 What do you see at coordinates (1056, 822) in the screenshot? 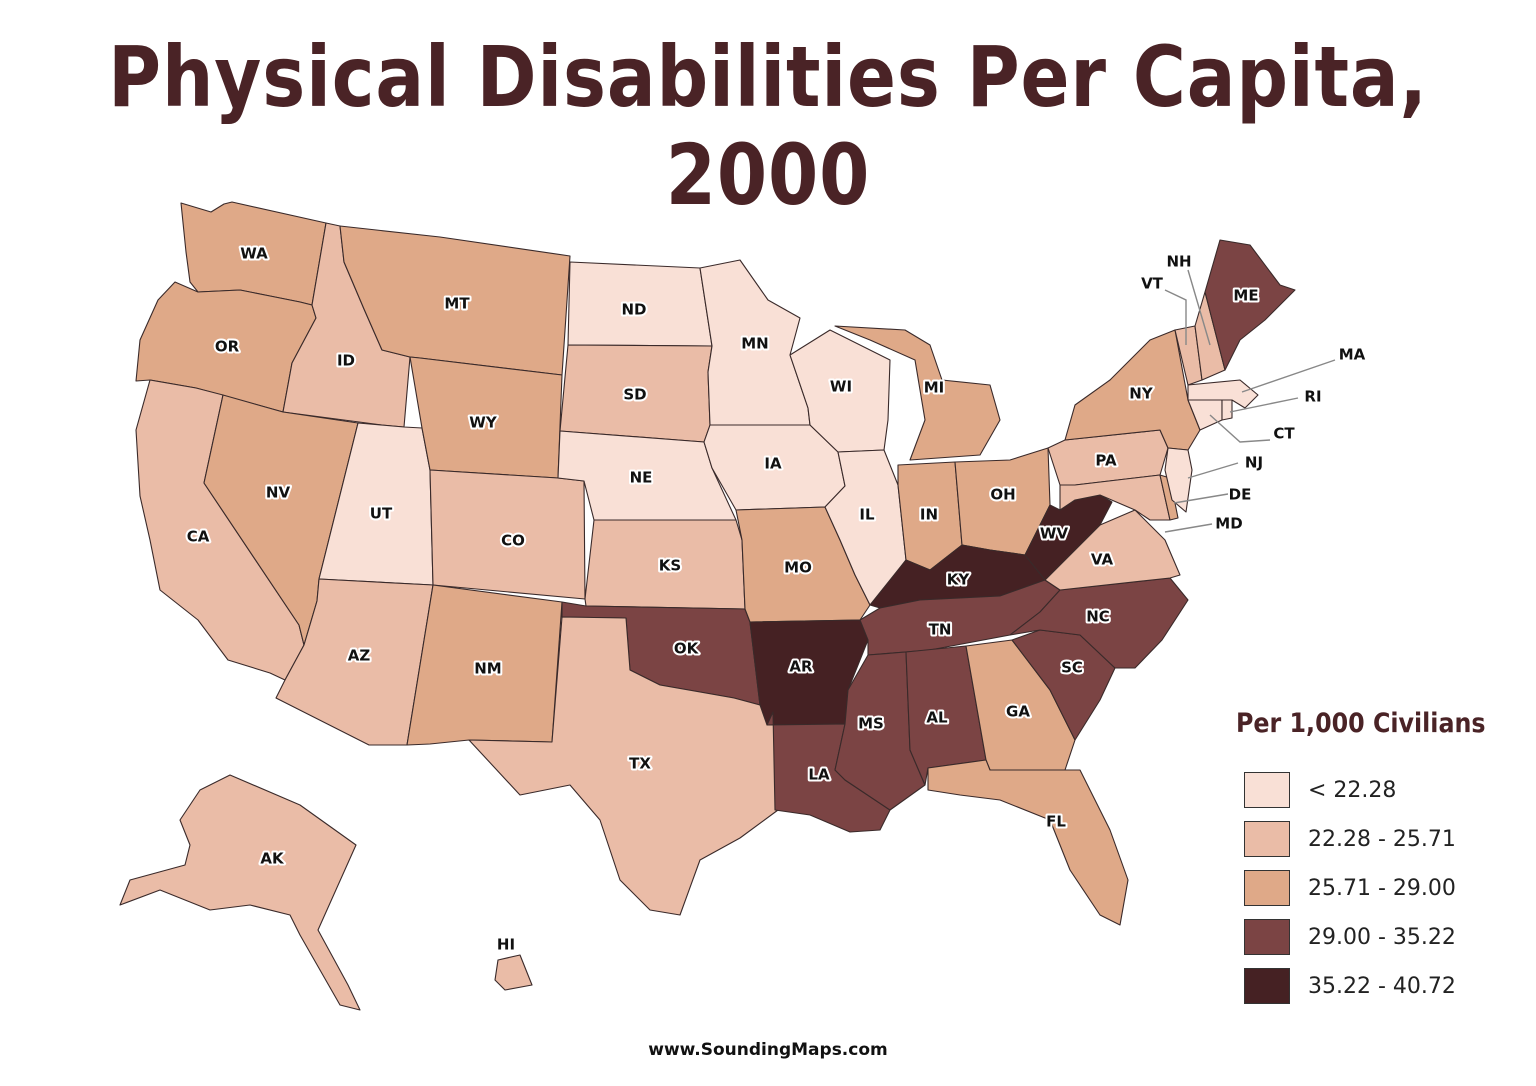
I see `state-label-fl: FL` at bounding box center [1056, 822].